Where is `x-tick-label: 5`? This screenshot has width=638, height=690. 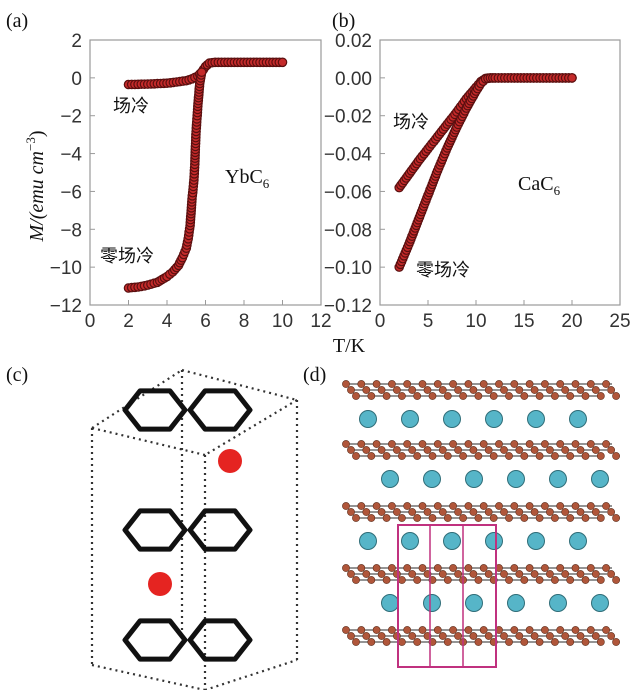
x-tick-label: 5 is located at coordinates (428, 321).